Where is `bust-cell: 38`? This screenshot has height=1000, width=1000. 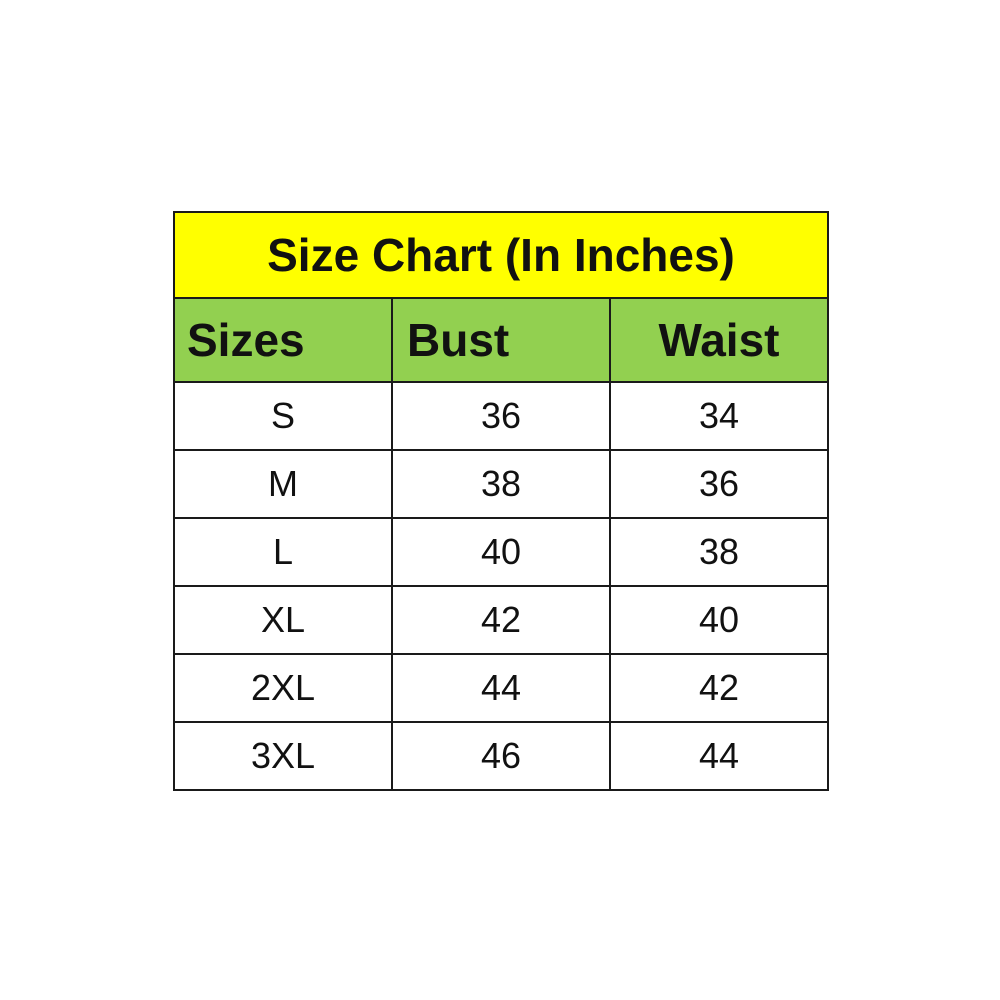 bust-cell: 38 is located at coordinates (501, 484).